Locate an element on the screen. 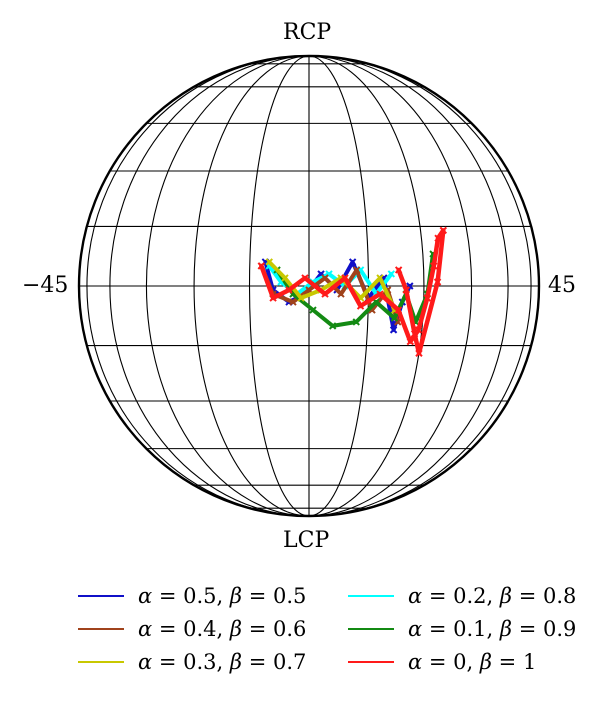 The width and height of the screenshot is (600, 711). polarization-traces is located at coordinates (352, 291).